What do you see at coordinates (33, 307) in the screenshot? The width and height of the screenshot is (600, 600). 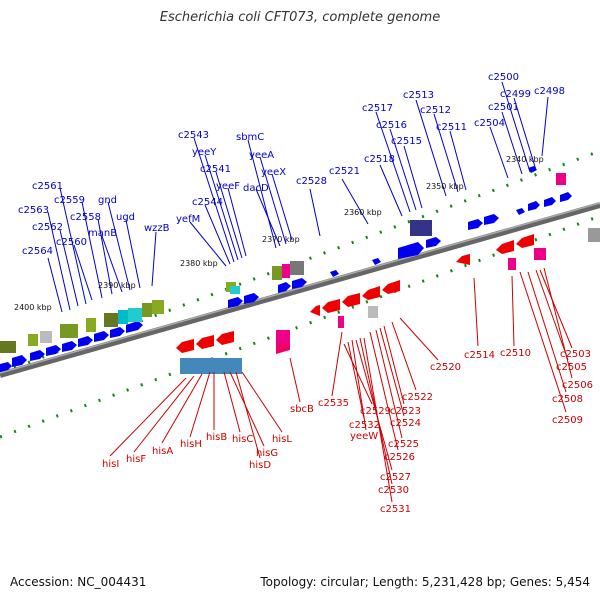 I see `tick-label: 2400 kbp` at bounding box center [33, 307].